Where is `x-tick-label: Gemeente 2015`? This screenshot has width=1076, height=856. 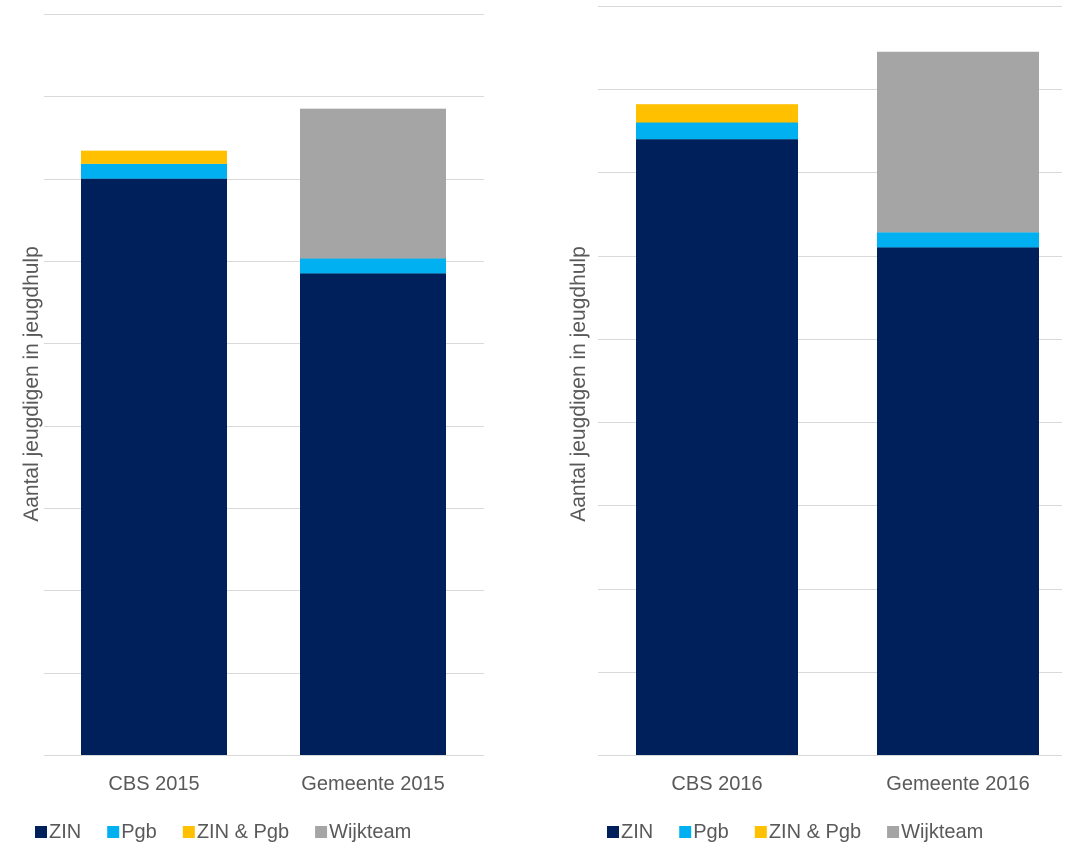 x-tick-label: Gemeente 2015 is located at coordinates (372, 784).